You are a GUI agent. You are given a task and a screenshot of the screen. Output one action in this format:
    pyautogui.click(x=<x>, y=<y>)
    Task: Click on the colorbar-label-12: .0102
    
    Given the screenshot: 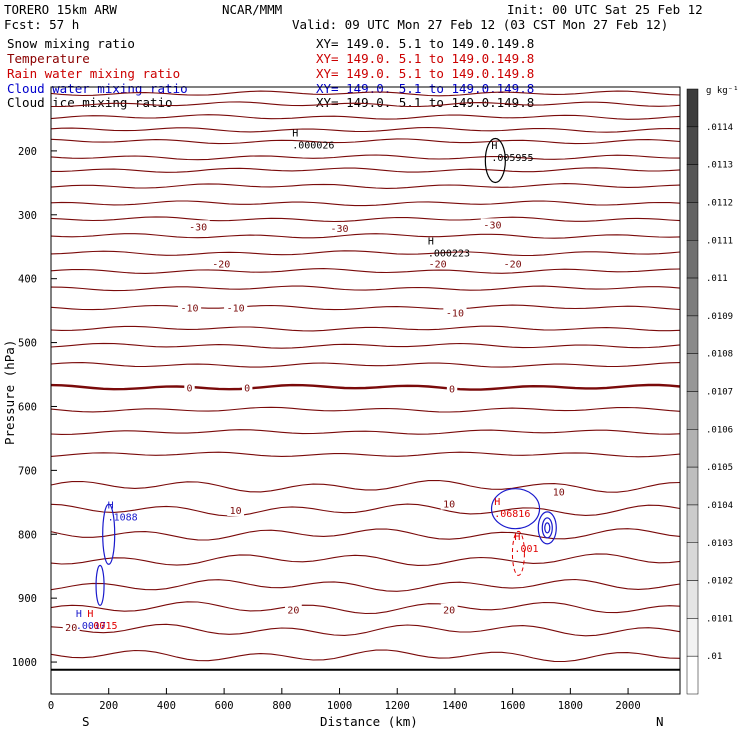 What is the action you would take?
    pyautogui.click(x=719, y=582)
    